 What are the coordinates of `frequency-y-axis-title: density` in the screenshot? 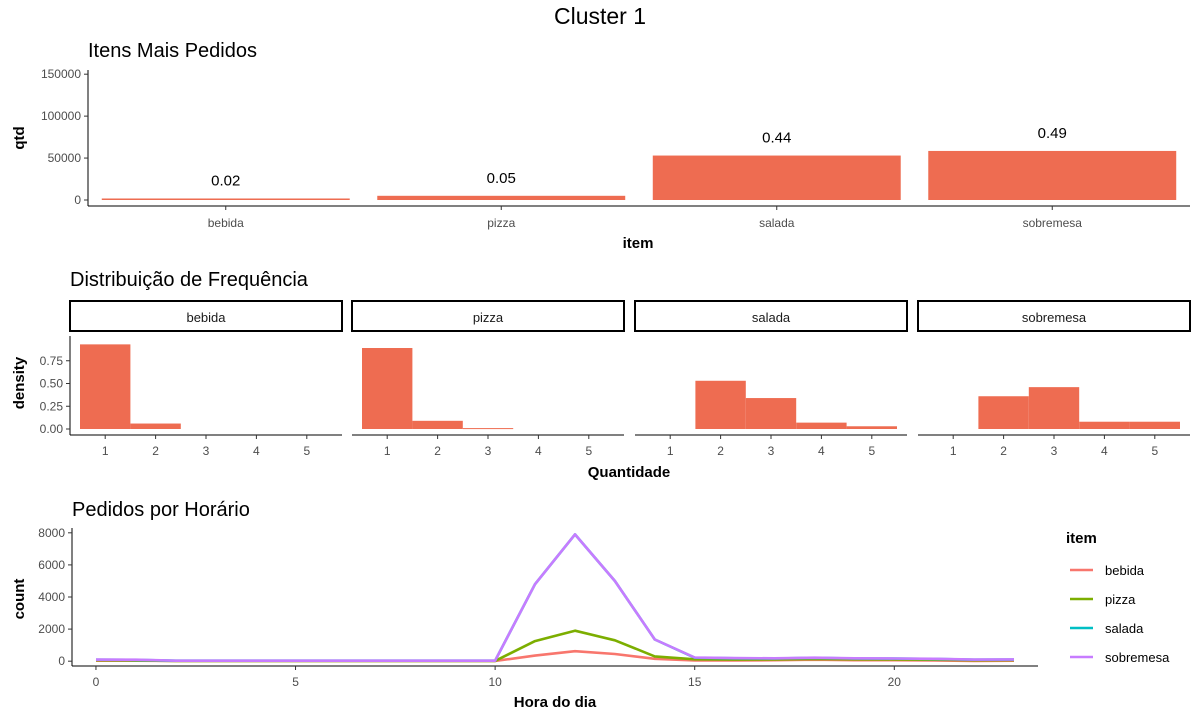 It's located at (19, 382).